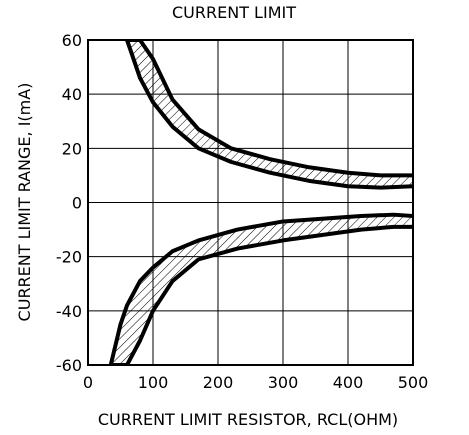 The image size is (469, 435). What do you see at coordinates (283, 382) in the screenshot?
I see `x-tick-label: 300` at bounding box center [283, 382].